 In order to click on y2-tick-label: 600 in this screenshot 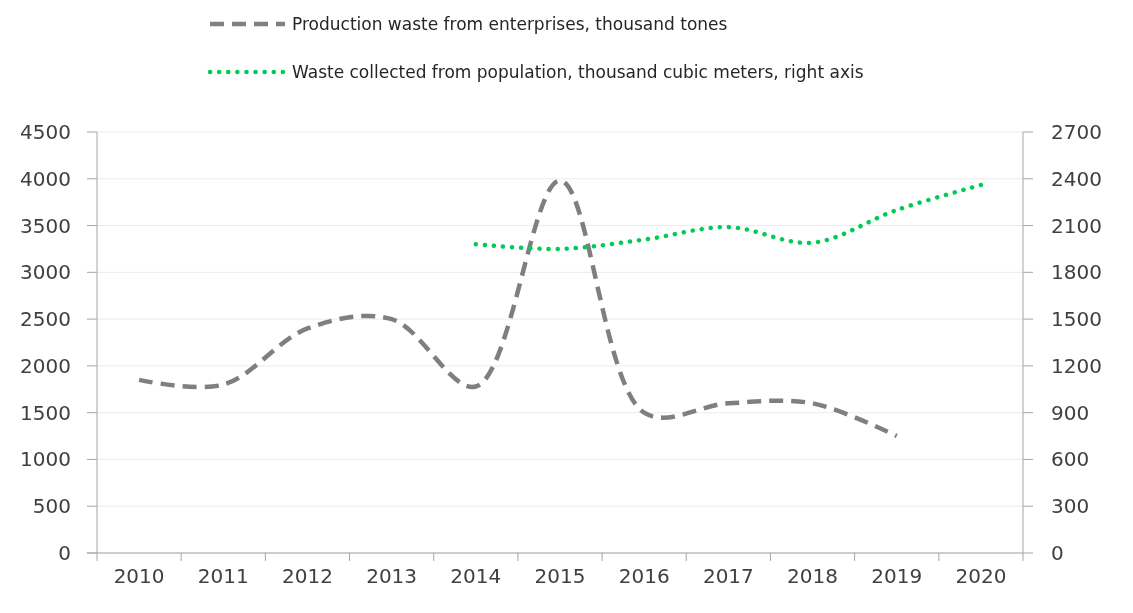, I will do `click(1070, 459)`.